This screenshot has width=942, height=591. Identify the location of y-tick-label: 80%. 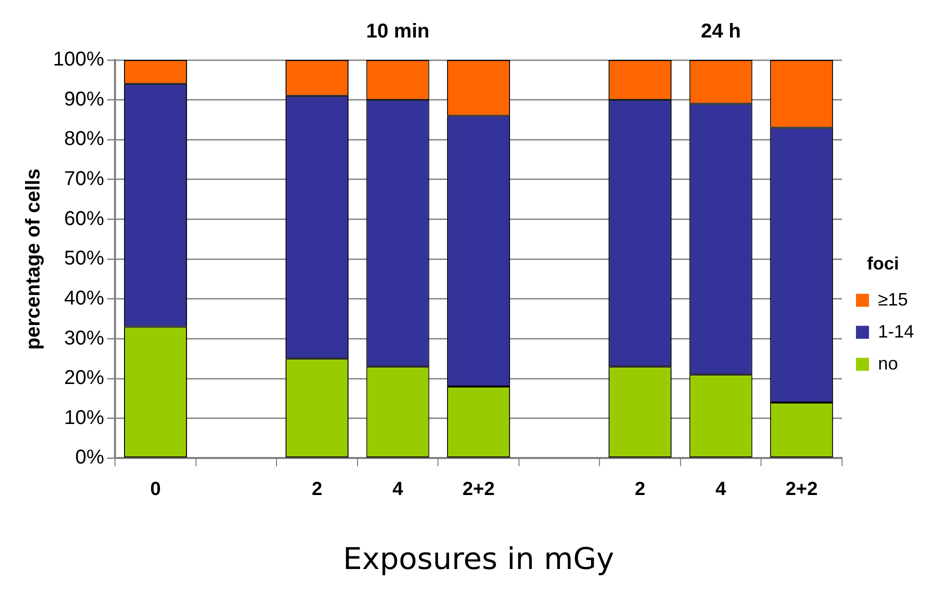
(84, 139).